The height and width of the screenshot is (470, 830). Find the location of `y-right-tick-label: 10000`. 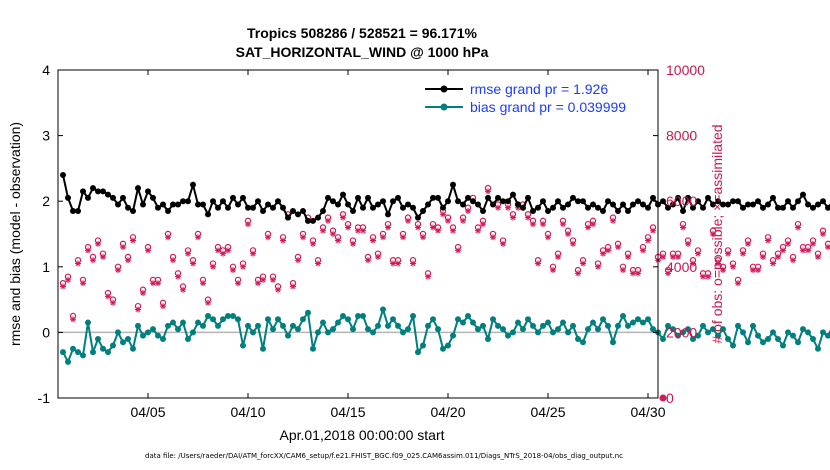

y-right-tick-label: 10000 is located at coordinates (685, 70).